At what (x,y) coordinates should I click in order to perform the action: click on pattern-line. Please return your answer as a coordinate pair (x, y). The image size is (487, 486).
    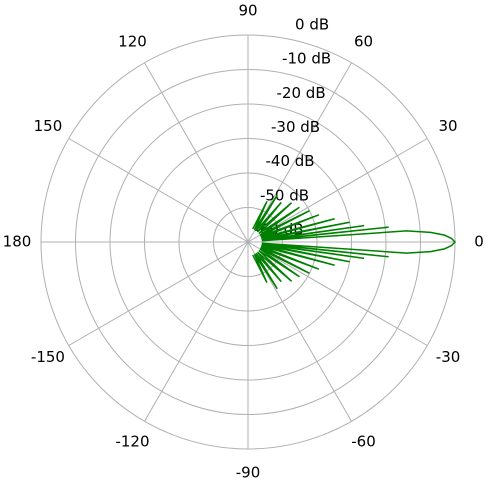
    Looking at the image, I should click on (354, 242).